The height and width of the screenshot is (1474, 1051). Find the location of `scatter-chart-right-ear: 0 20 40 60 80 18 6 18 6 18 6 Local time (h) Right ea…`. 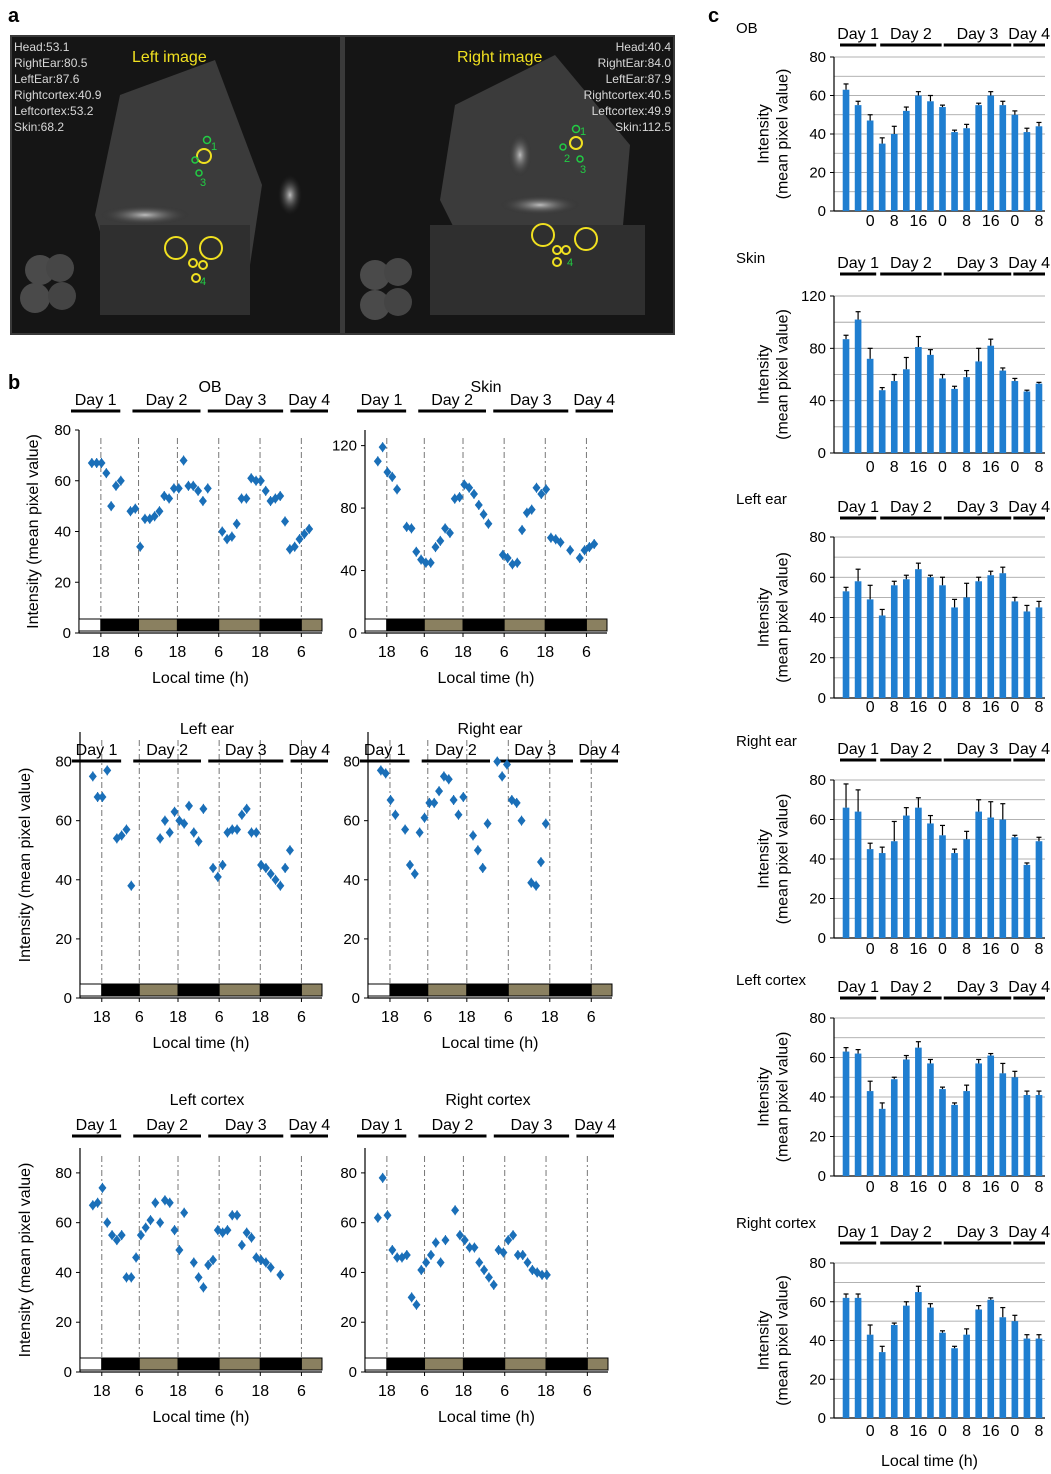

scatter-chart-right-ear: 0 20 40 60 80 18 6 18 6 18 6 Local time (h) Right ea… is located at coordinates (481, 886).